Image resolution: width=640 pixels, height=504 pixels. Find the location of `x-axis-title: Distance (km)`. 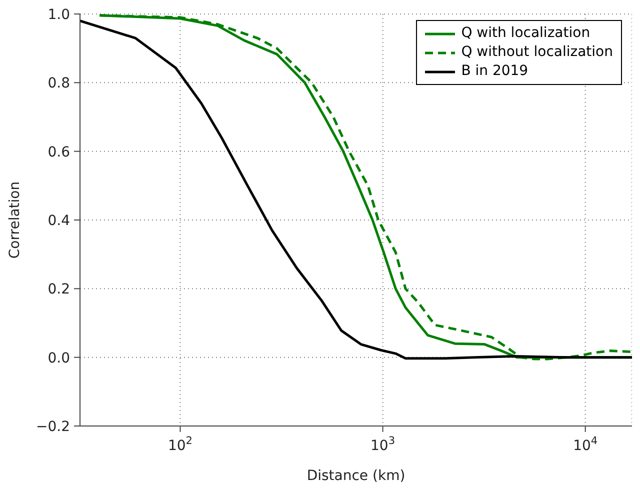

x-axis-title: Distance (km) is located at coordinates (356, 476).